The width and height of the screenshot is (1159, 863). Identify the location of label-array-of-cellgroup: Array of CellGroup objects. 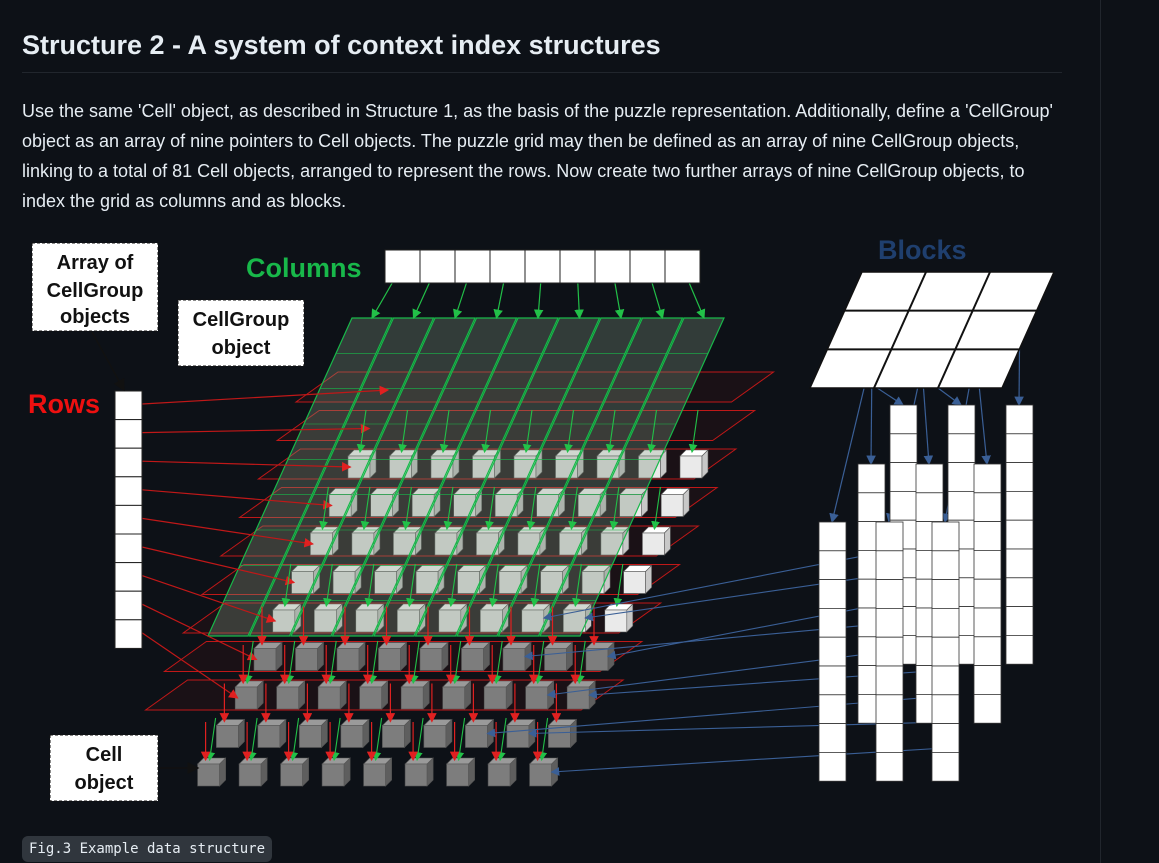
(95, 287).